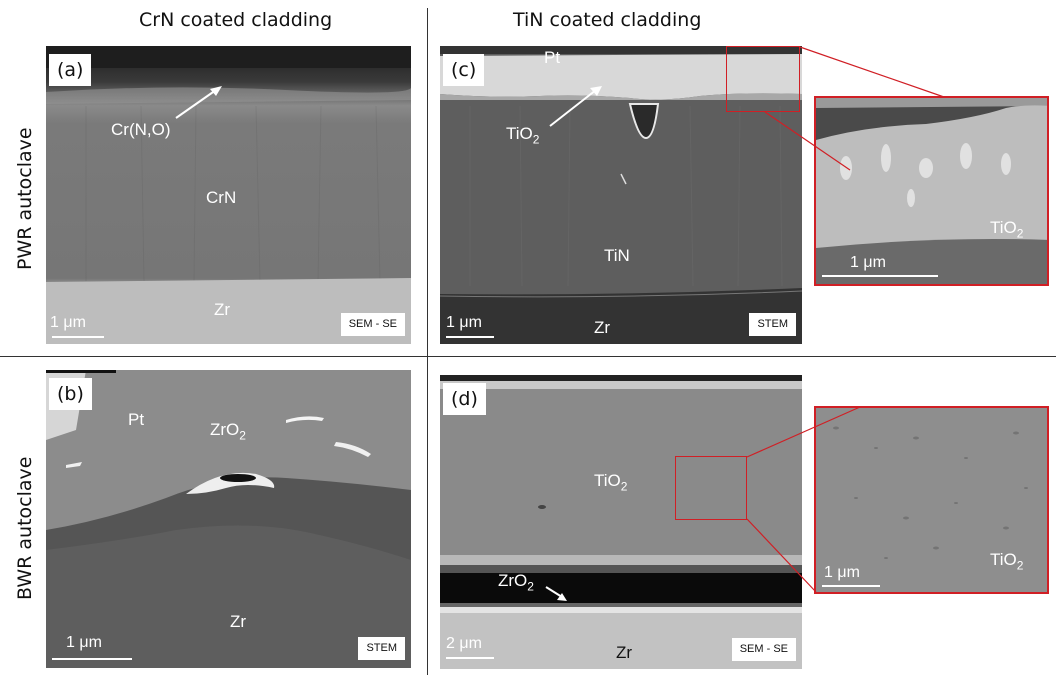 The width and height of the screenshot is (1056, 675). What do you see at coordinates (242, 435) in the screenshot?
I see `label-zro2-b-sub: 2` at bounding box center [242, 435].